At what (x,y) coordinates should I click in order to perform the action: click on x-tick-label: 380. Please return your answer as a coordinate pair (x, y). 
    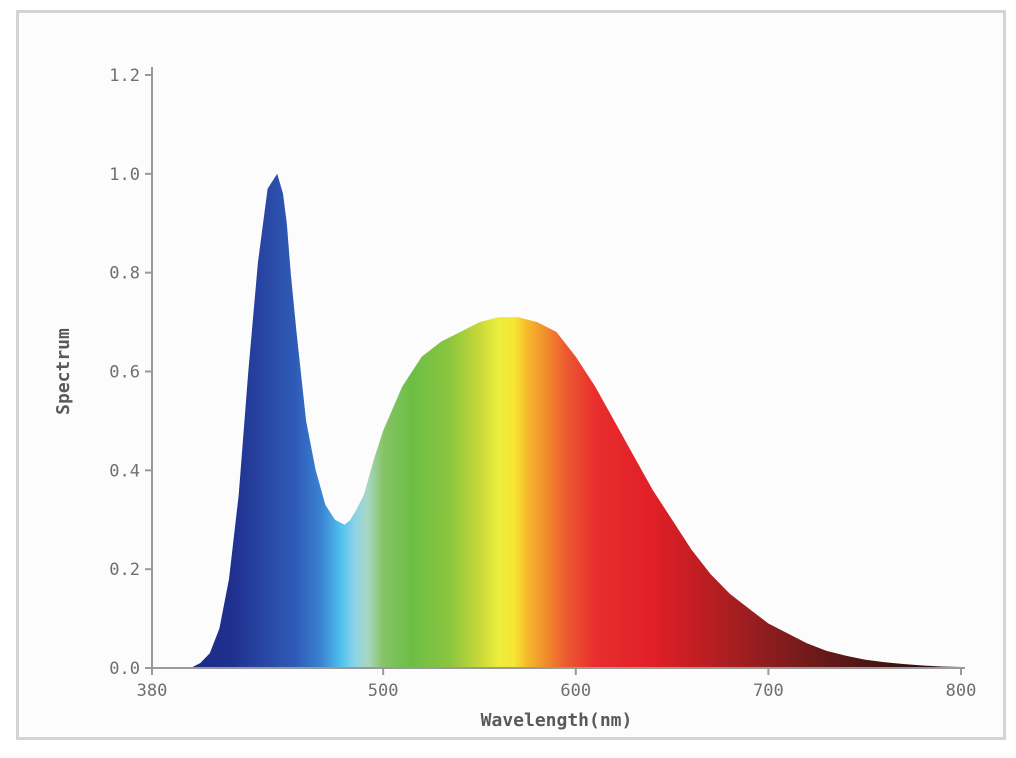
    Looking at the image, I should click on (152, 691).